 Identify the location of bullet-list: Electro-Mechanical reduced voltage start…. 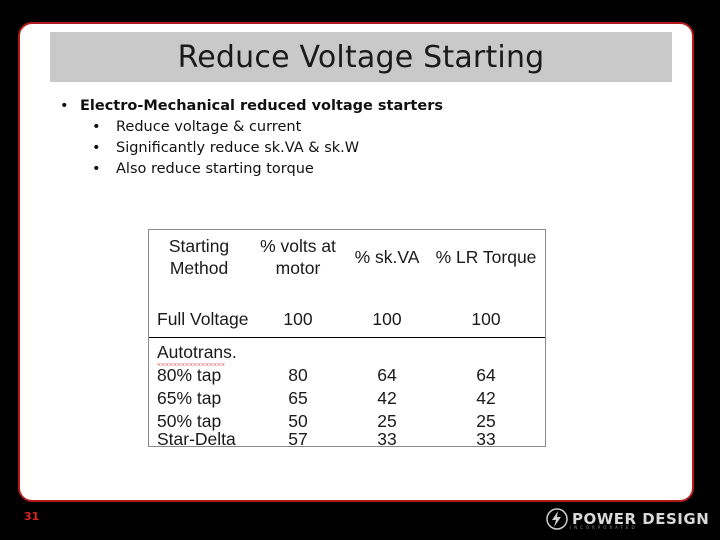
(251, 138).